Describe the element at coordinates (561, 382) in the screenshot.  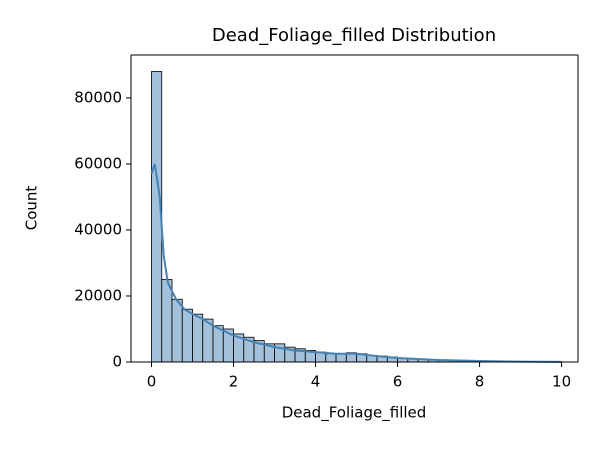
I see `x-tick-label: 10` at that location.